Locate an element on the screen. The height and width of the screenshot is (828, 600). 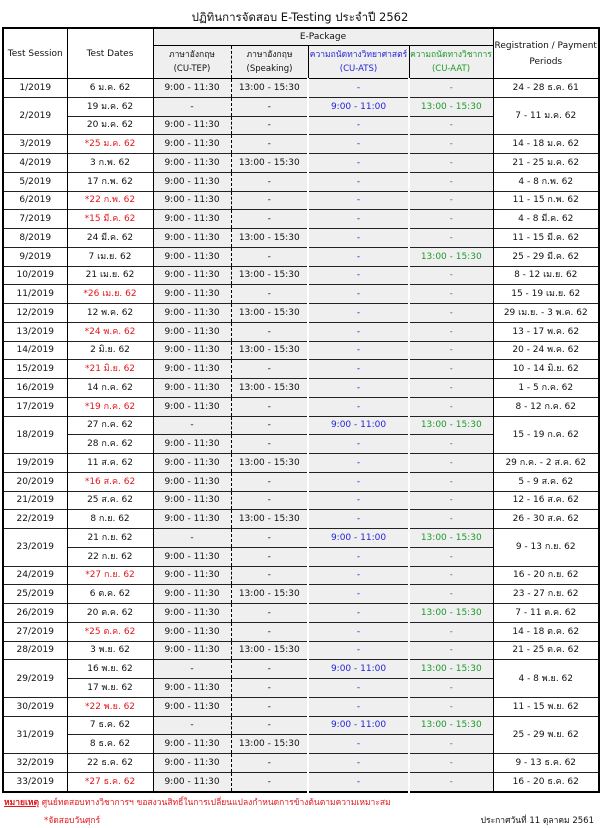
test-date-cell: 7 เม.ย. 62 is located at coordinates (110, 256).